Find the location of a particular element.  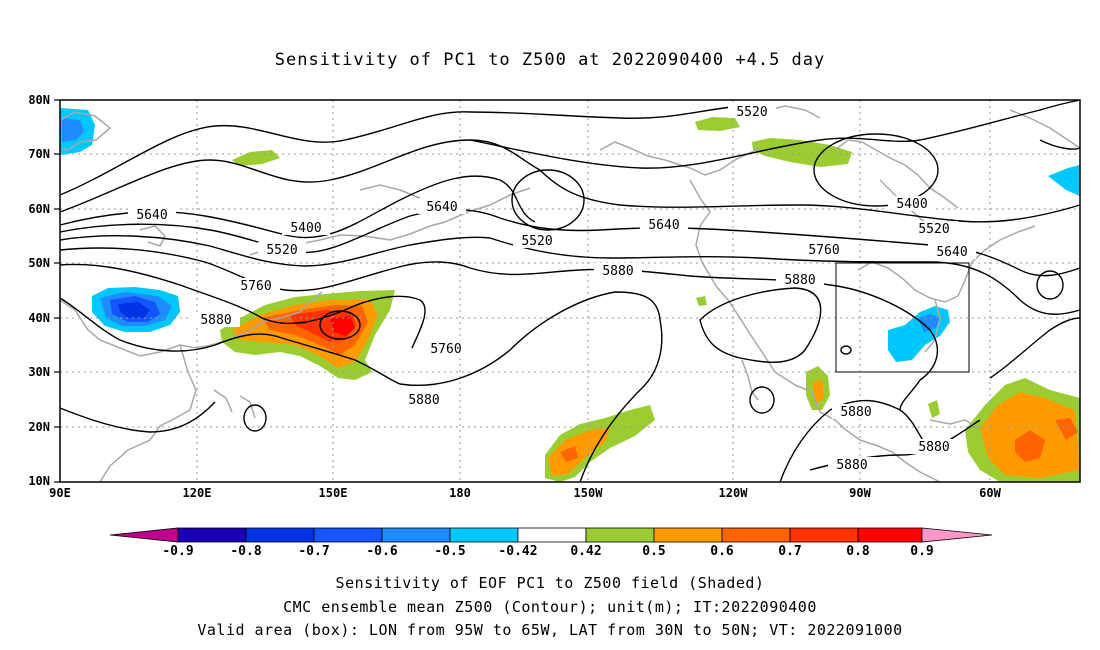

colorbar-label: -0.5 is located at coordinates (450, 551).